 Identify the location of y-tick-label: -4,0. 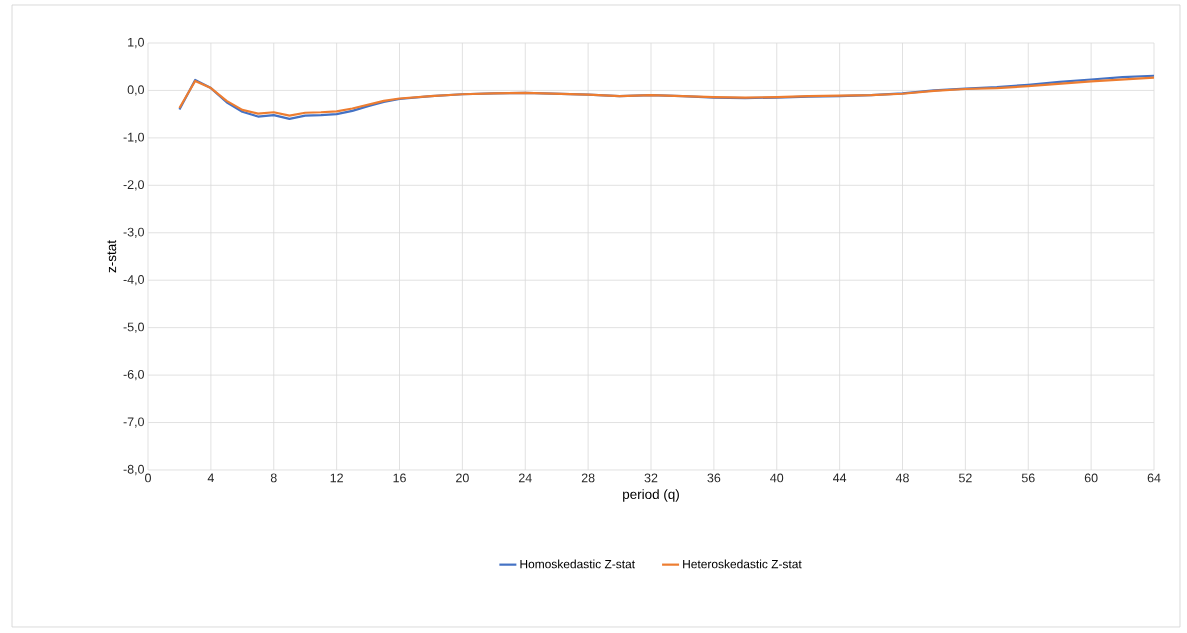
(133, 280).